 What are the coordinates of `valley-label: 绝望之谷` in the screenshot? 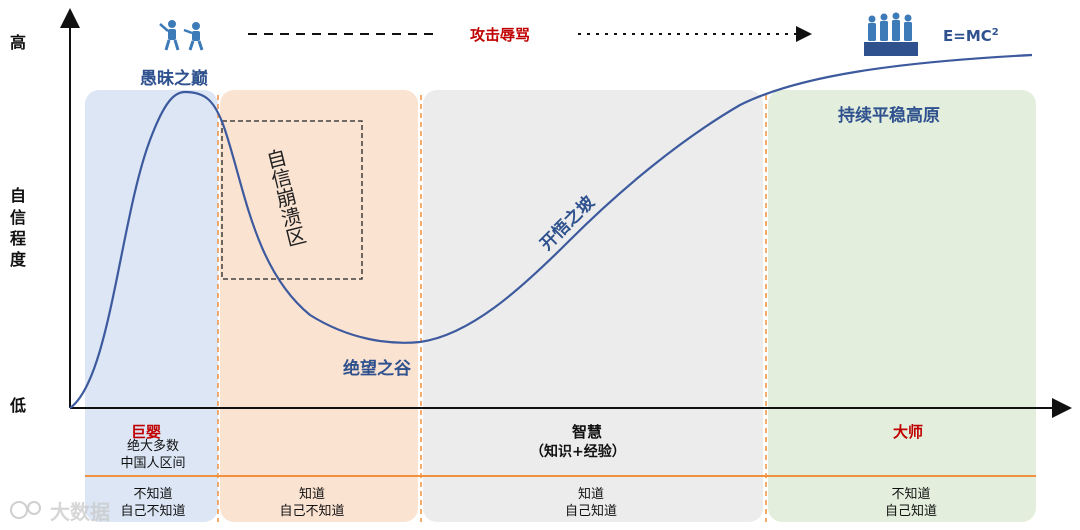 It's located at (377, 369).